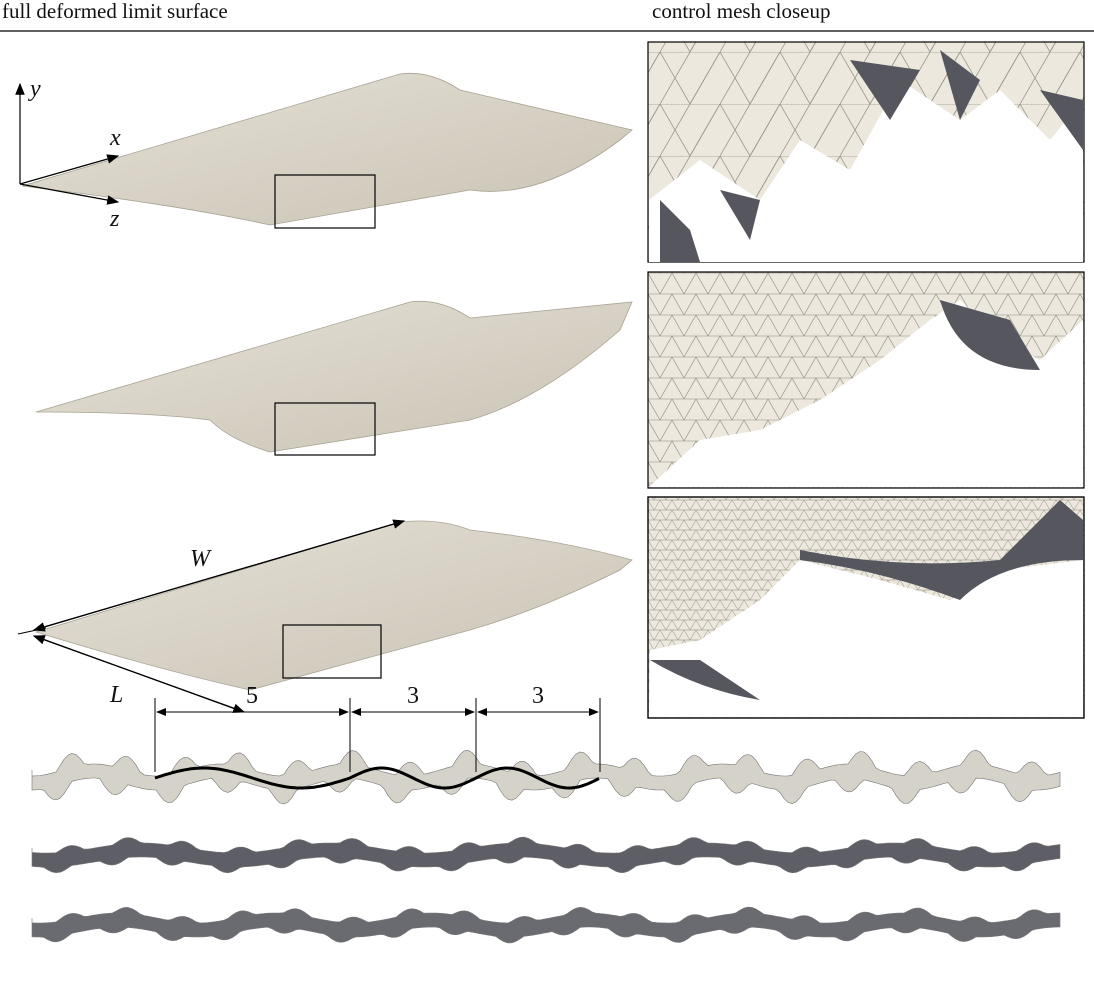 This screenshot has width=1094, height=996. I want to click on wavelength-dims: 5 3 3, so click(377, 727).